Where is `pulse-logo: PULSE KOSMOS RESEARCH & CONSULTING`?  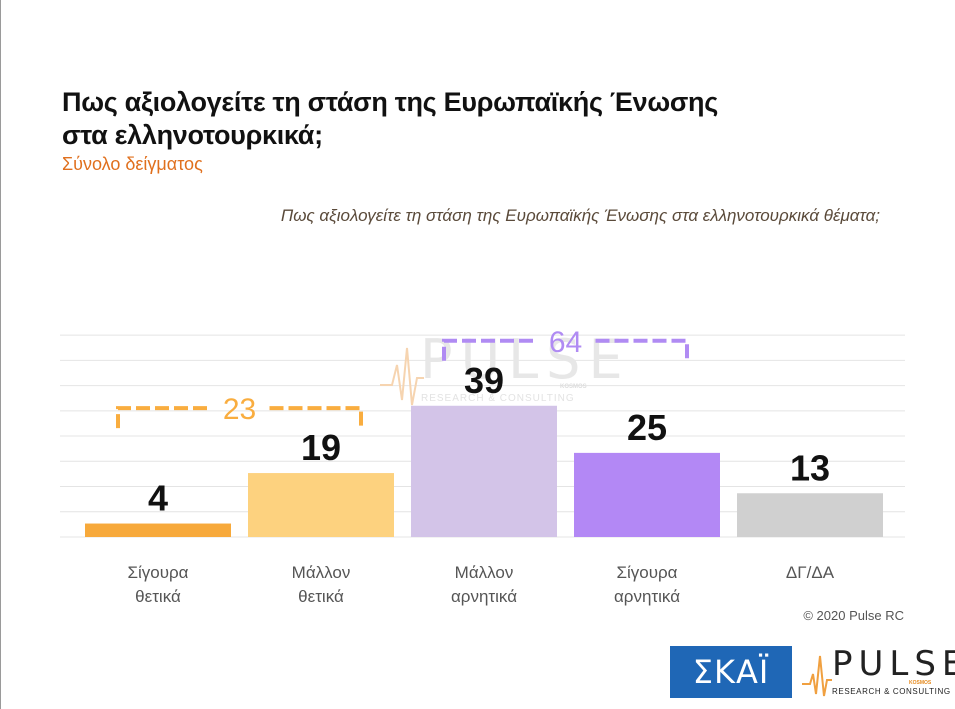 pulse-logo: PULSE KOSMOS RESEARCH & CONSULTING is located at coordinates (878, 673).